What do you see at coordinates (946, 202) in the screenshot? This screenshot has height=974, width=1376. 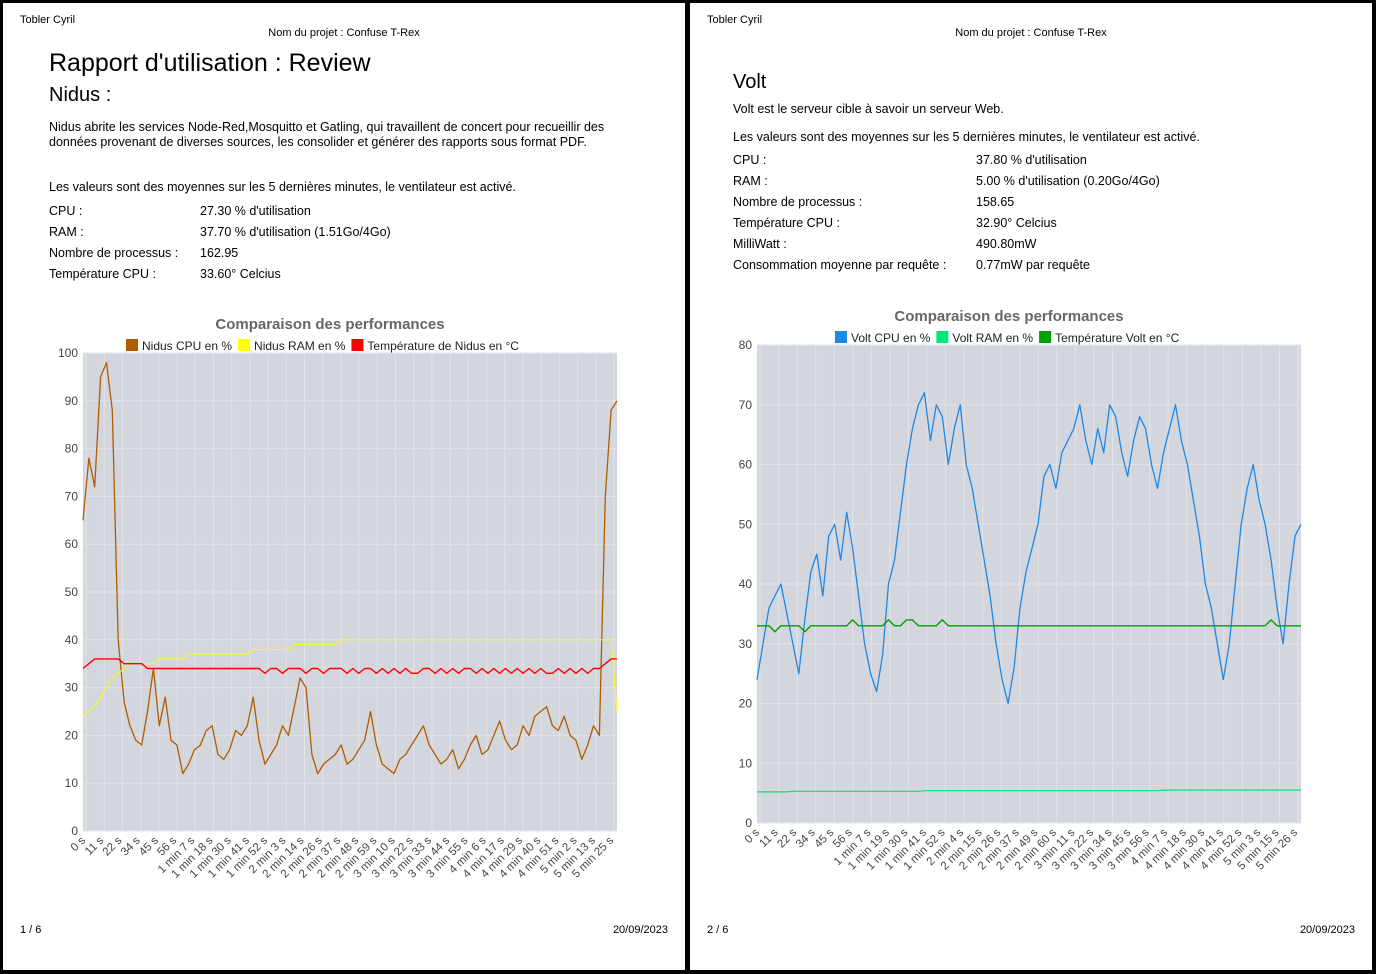 I see `stat-row: Nombre de processus : 158.65` at bounding box center [946, 202].